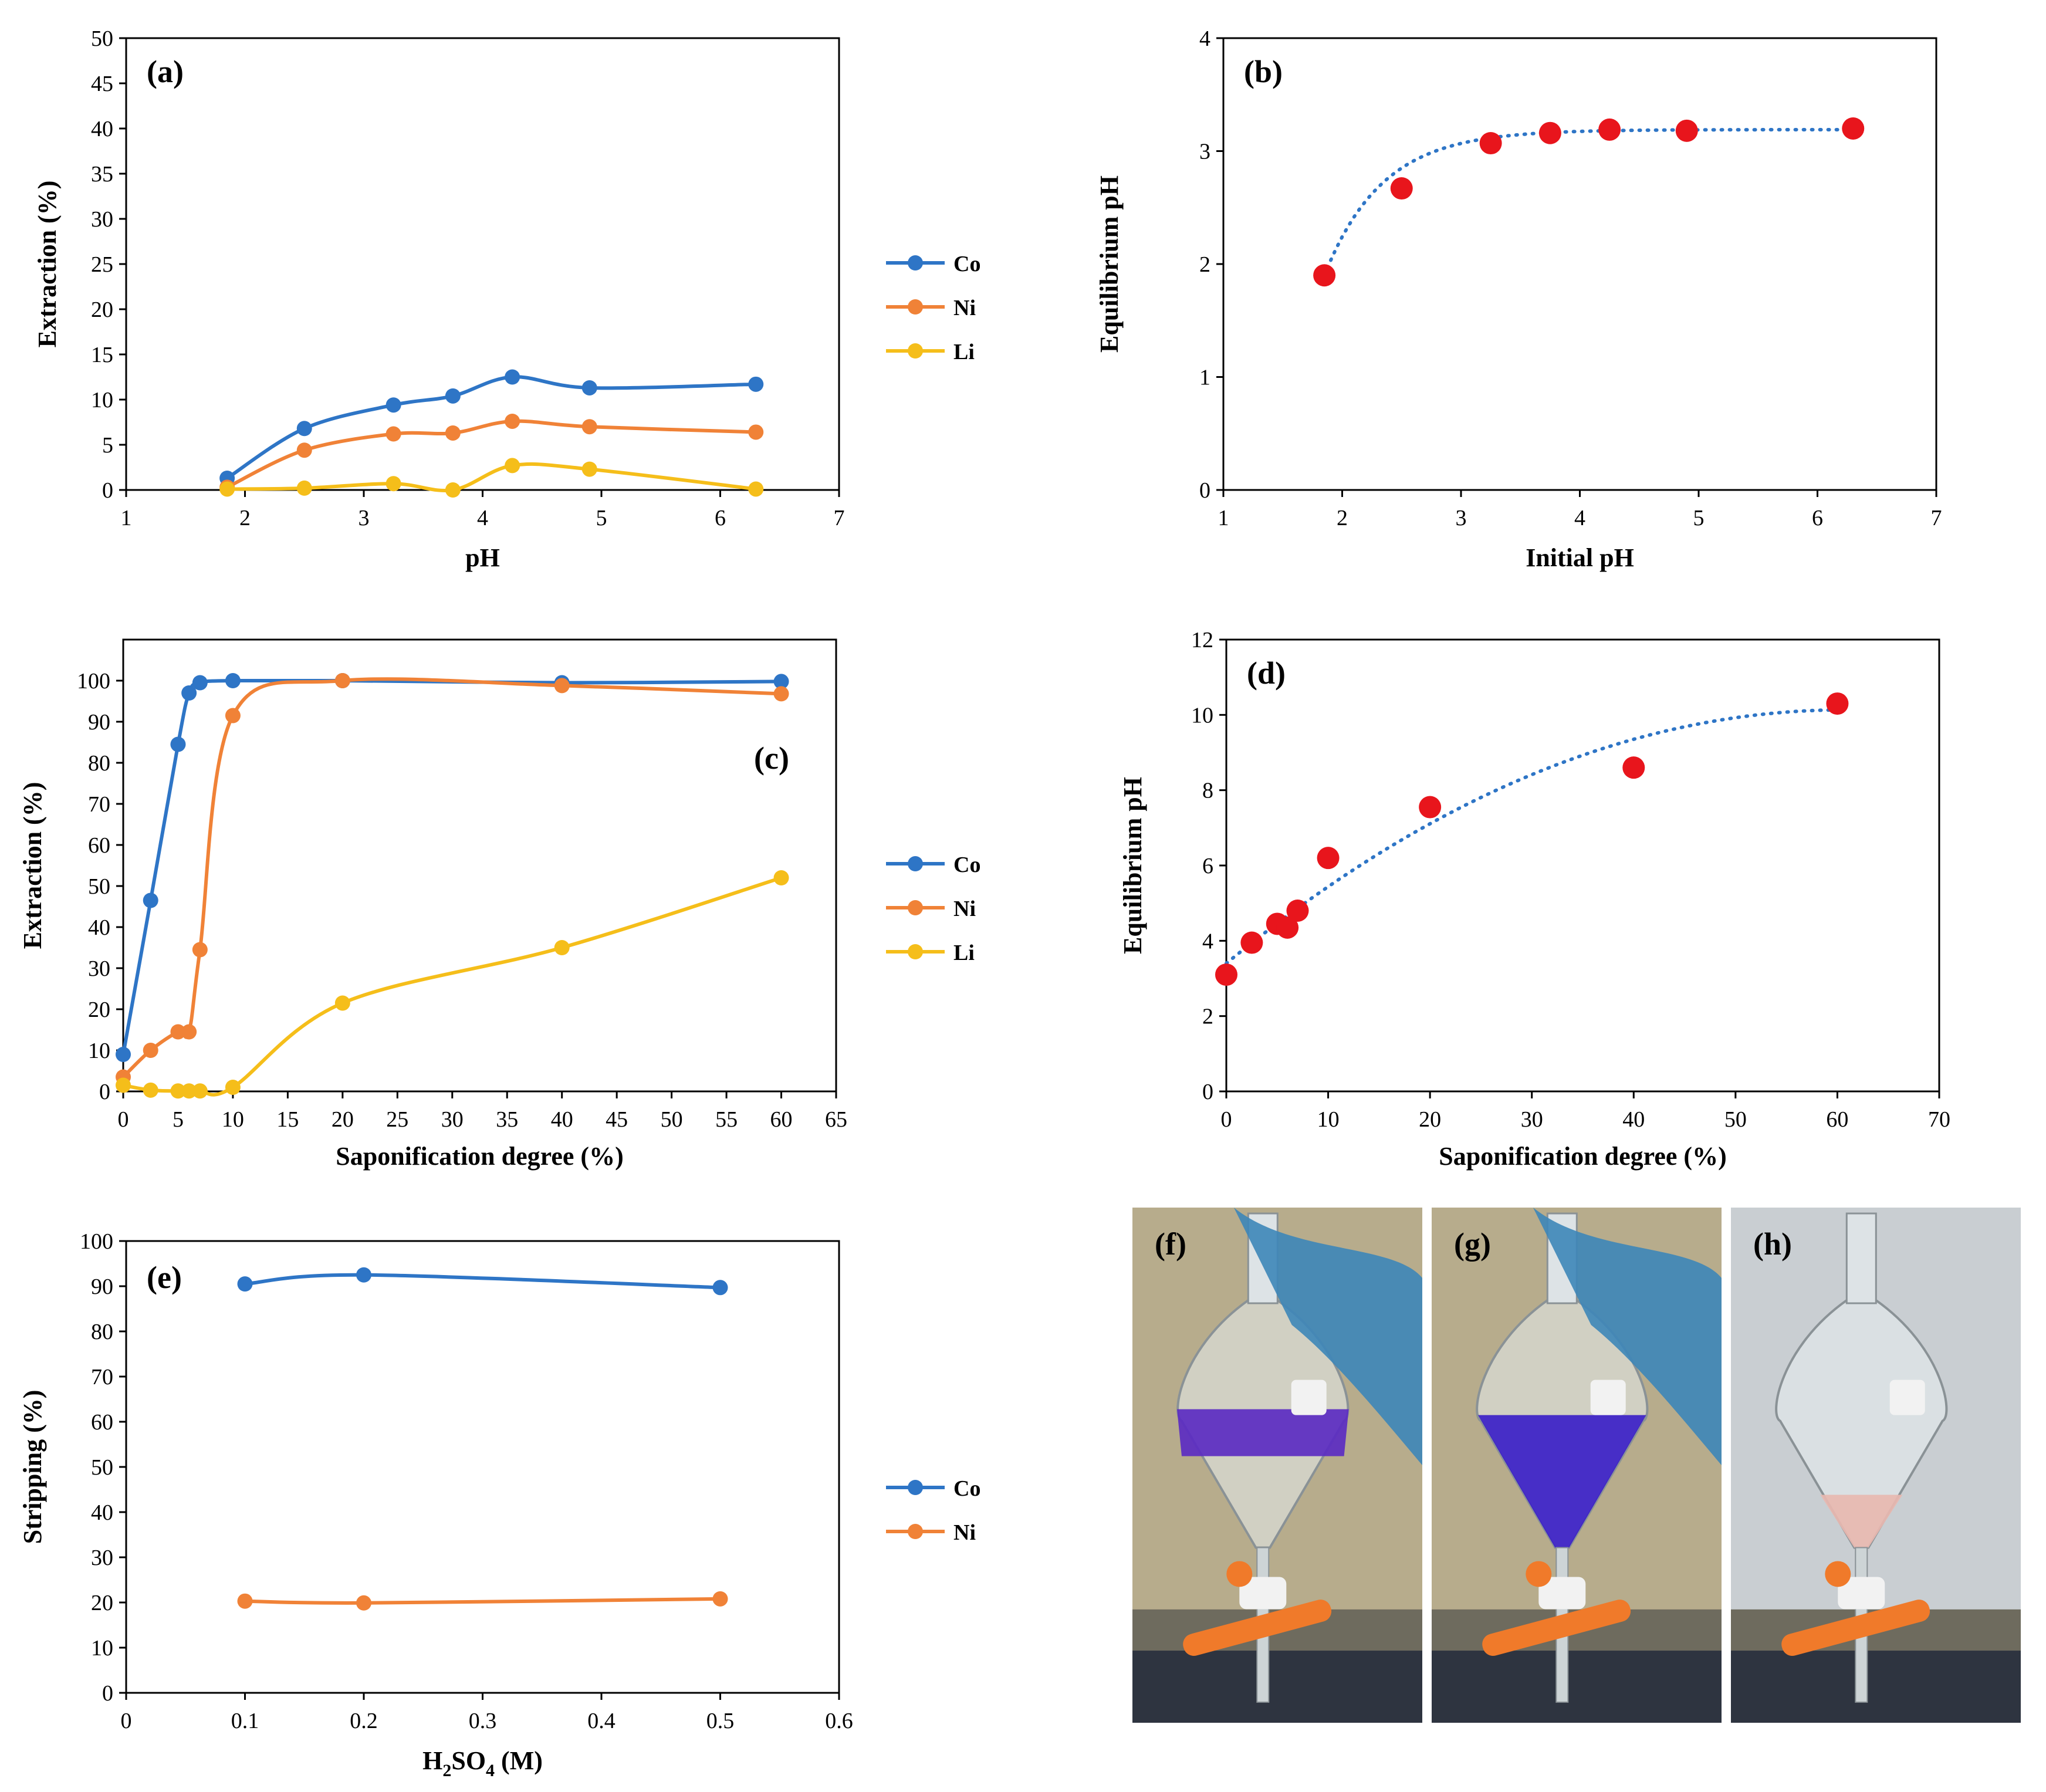  Describe the element at coordinates (1561, 1481) in the screenshot. I see `liquid-phase` at that location.